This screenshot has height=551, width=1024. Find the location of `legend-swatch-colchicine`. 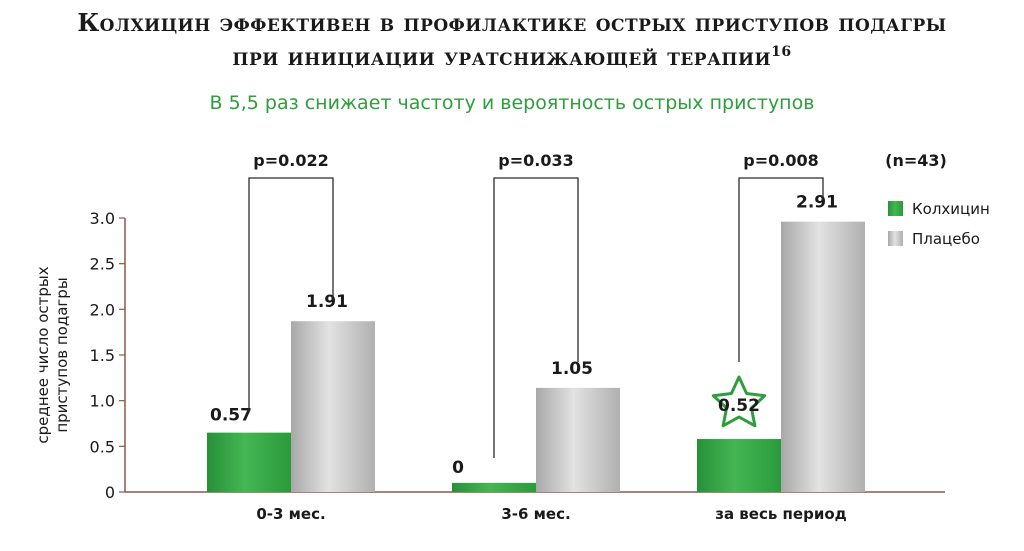

legend-swatch-colchicine is located at coordinates (895, 208).